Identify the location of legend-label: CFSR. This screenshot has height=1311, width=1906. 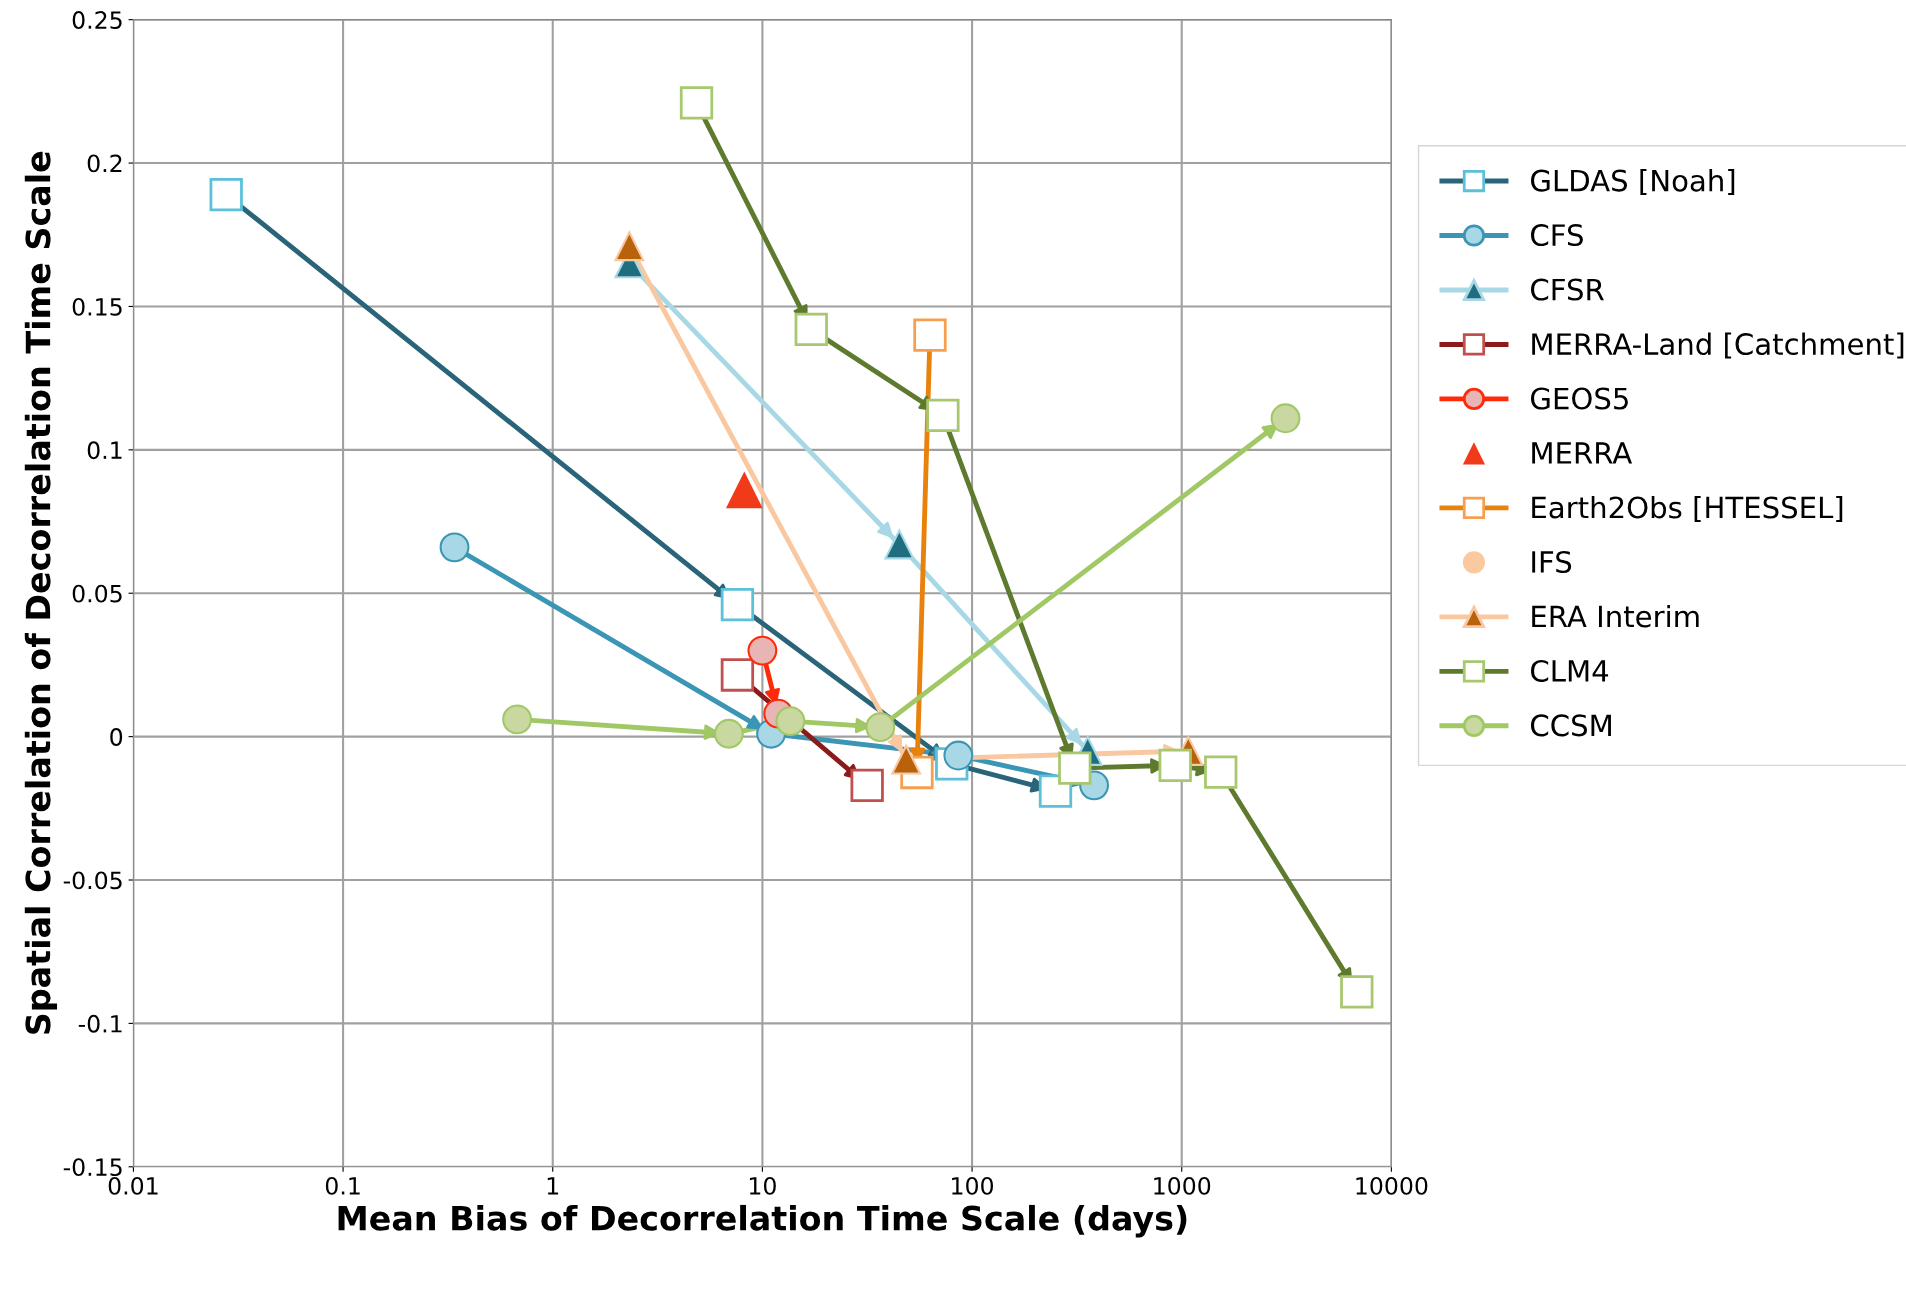
(1567, 289).